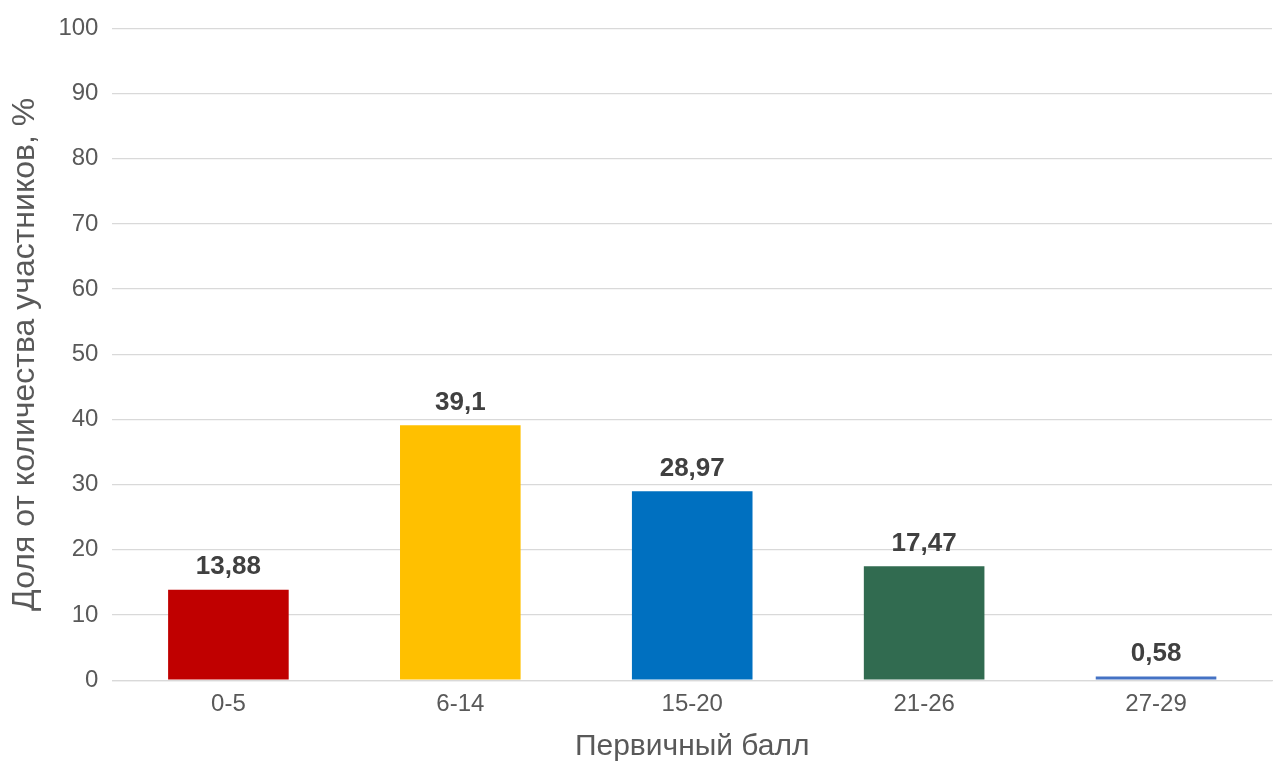 The height and width of the screenshot is (765, 1276). Describe the element at coordinates (23, 354) in the screenshot. I see `y-axis-title: Доля от количества участников, %` at that location.